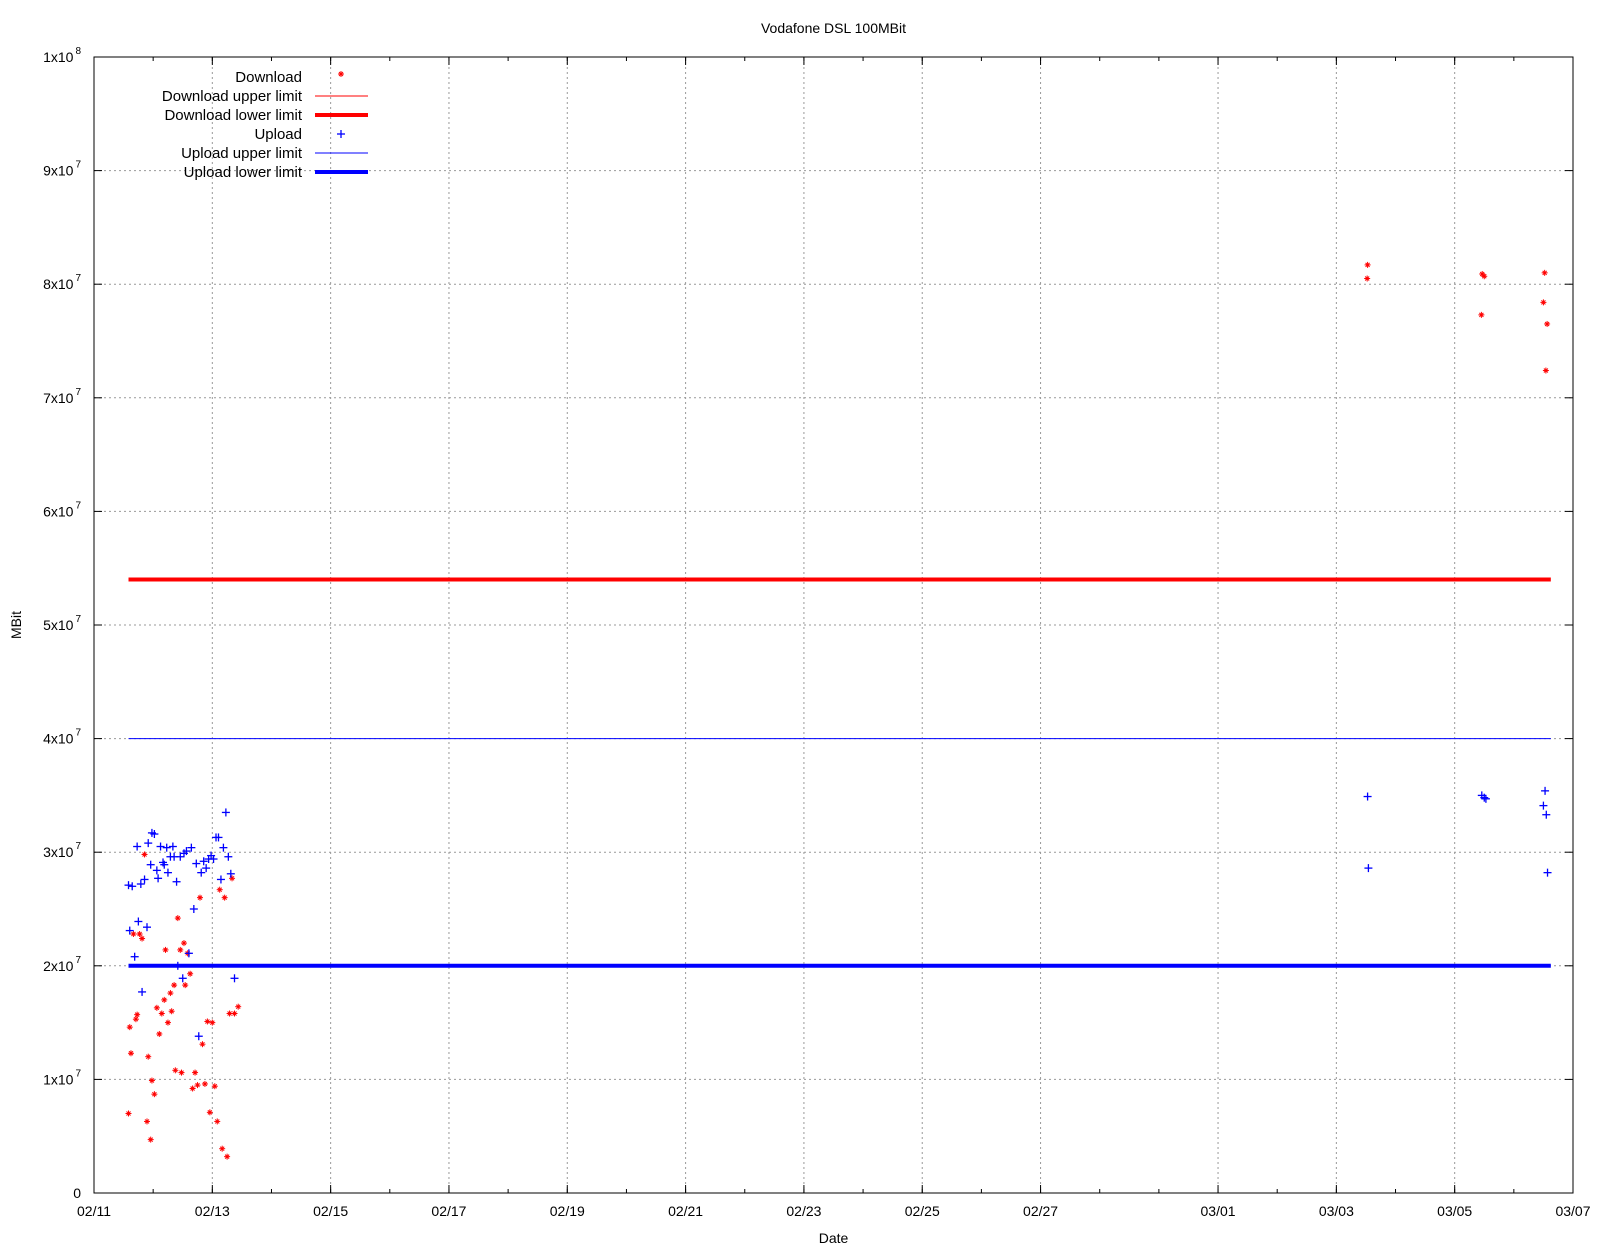 This screenshot has width=1600, height=1250. What do you see at coordinates (233, 115) in the screenshot?
I see `legend-label-download-lower-limit: Download lower limit` at bounding box center [233, 115].